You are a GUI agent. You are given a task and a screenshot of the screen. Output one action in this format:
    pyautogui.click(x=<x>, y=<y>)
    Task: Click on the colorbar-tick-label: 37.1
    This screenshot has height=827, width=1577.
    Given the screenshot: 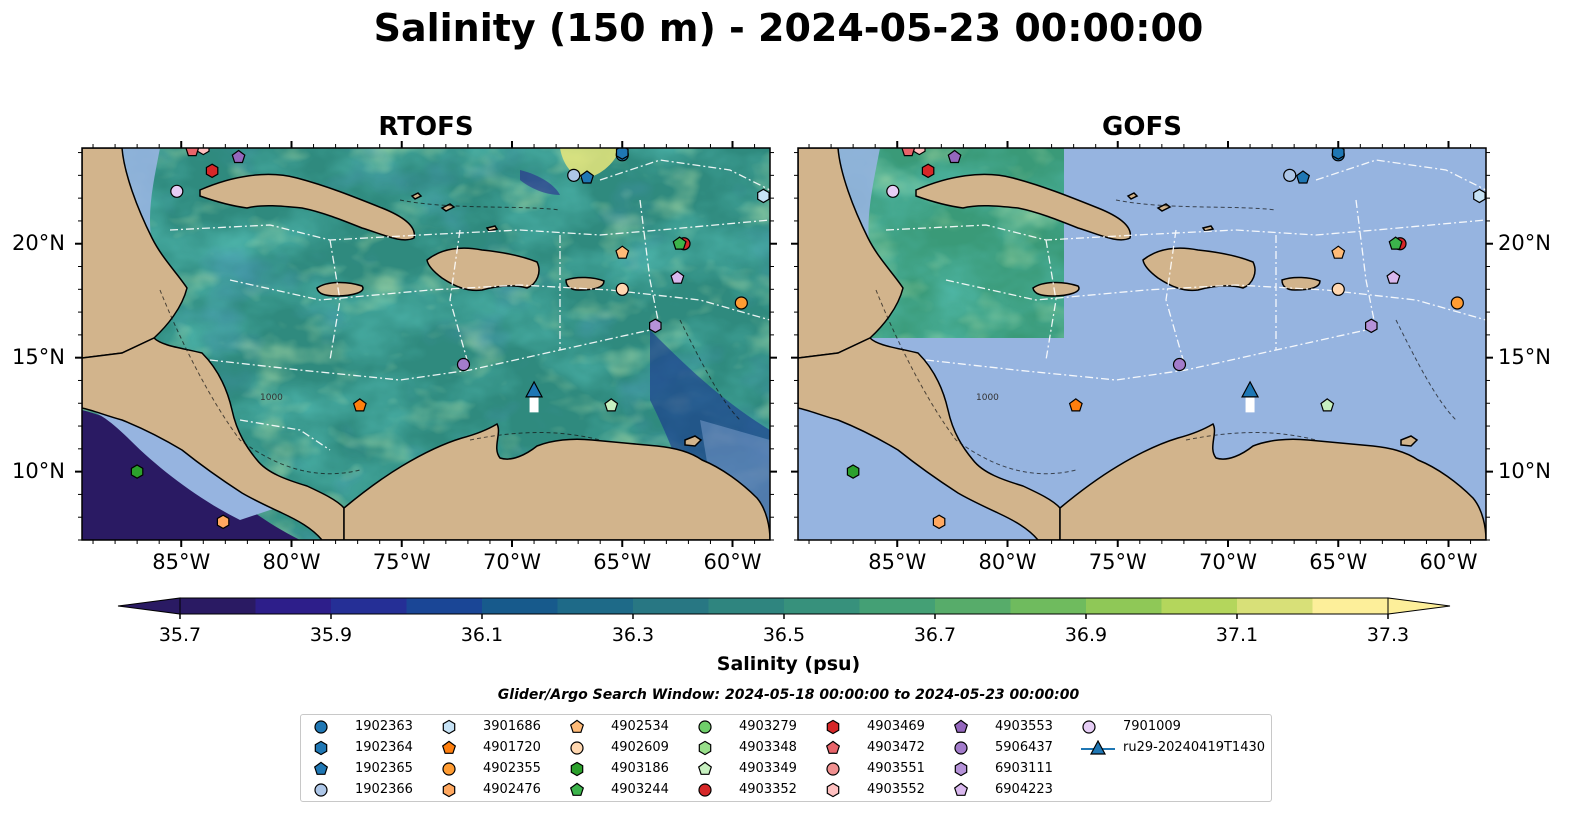 What is the action you would take?
    pyautogui.click(x=1237, y=635)
    